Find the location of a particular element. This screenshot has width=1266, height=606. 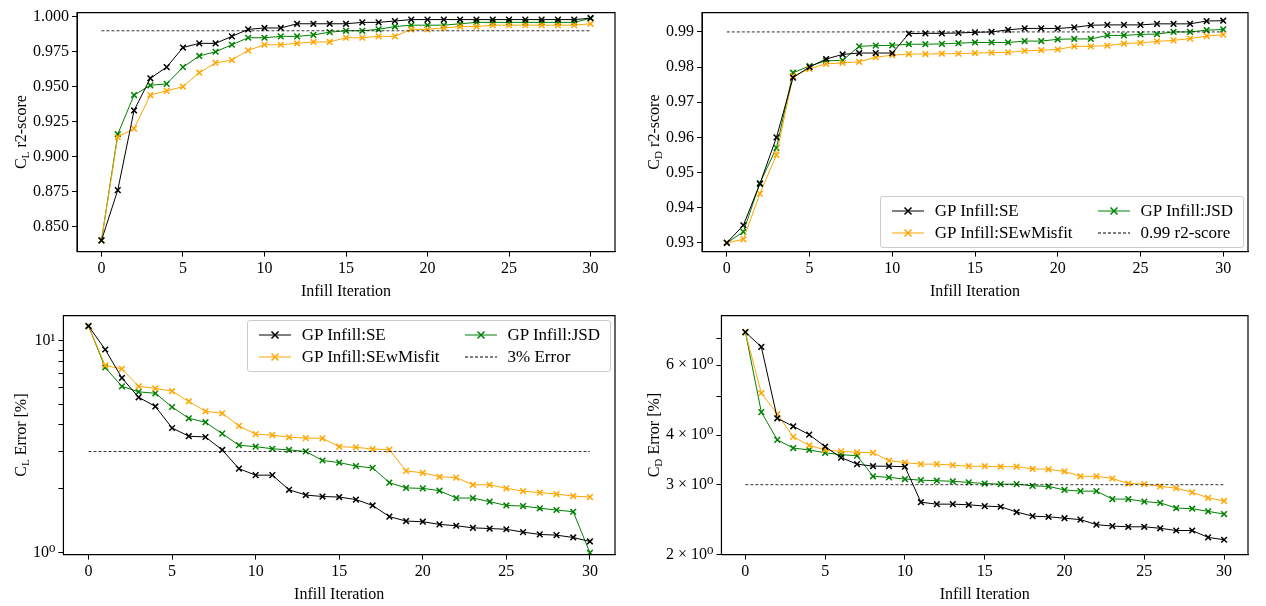

y-tick-label: 10⁰ is located at coordinates (44, 551).